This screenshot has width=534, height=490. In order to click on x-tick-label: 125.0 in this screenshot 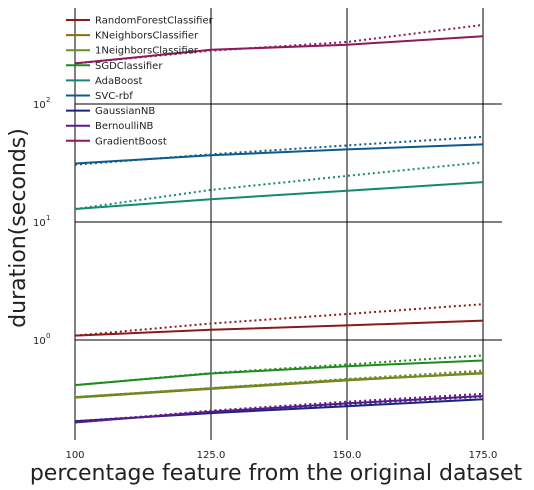, I will do `click(211, 455)`.